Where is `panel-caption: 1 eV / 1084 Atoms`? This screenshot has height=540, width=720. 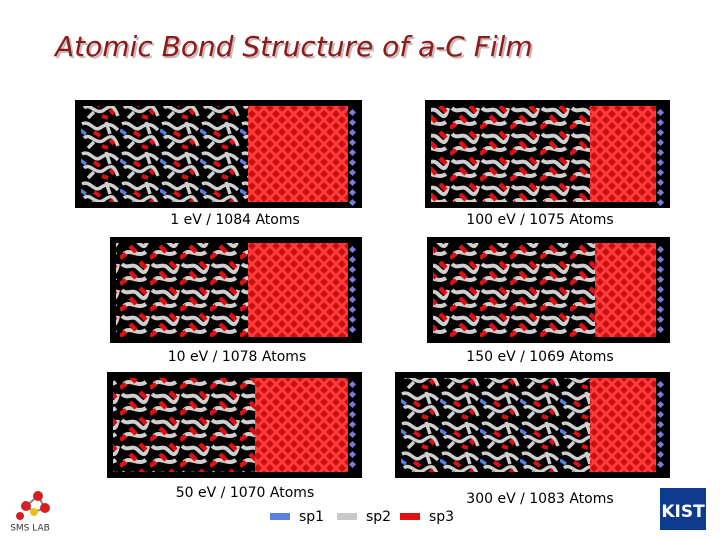 panel-caption: 1 eV / 1084 Atoms is located at coordinates (235, 220).